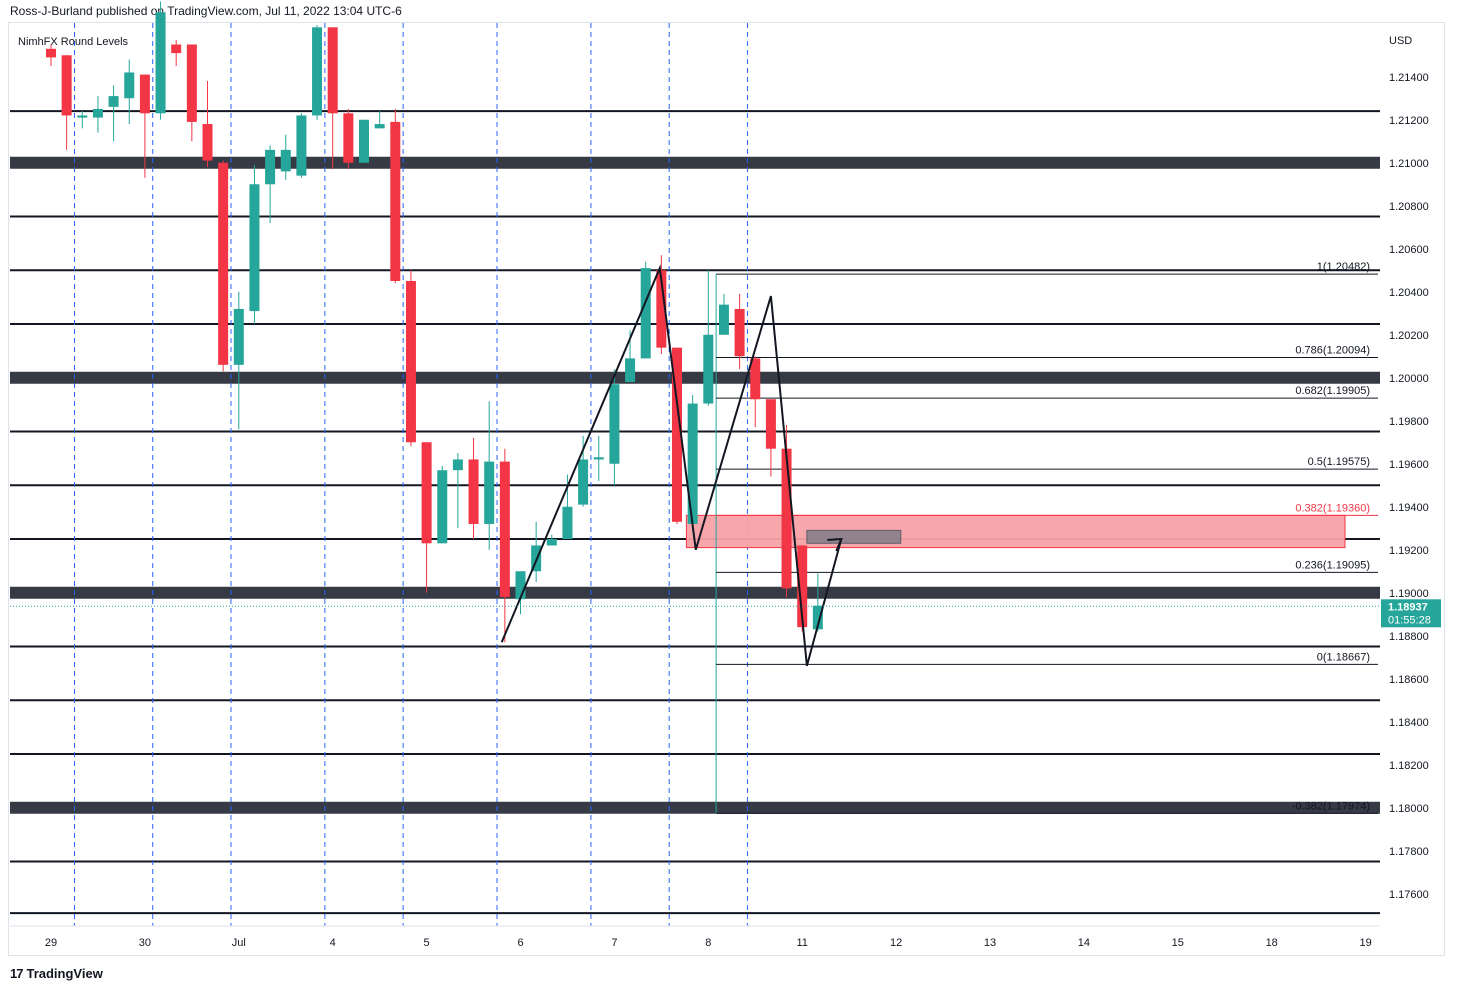 This screenshot has height=992, width=1457. Describe the element at coordinates (1409, 422) in the screenshot. I see `price-tick: 1.19800` at that location.